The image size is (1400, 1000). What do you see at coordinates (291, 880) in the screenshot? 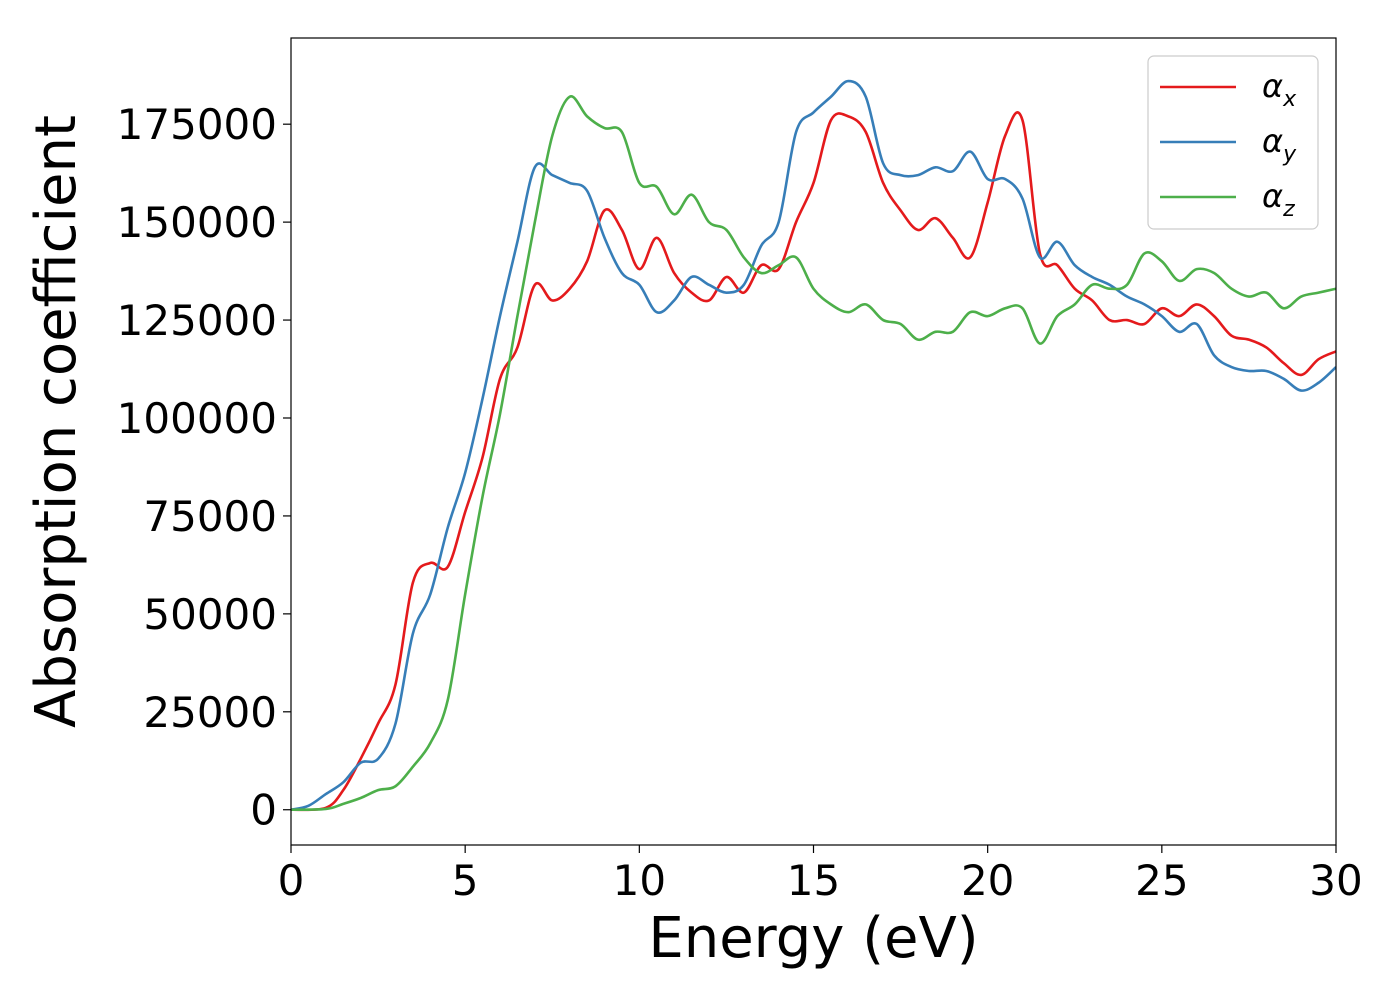
I see `x-tick-label: 0` at bounding box center [291, 880].